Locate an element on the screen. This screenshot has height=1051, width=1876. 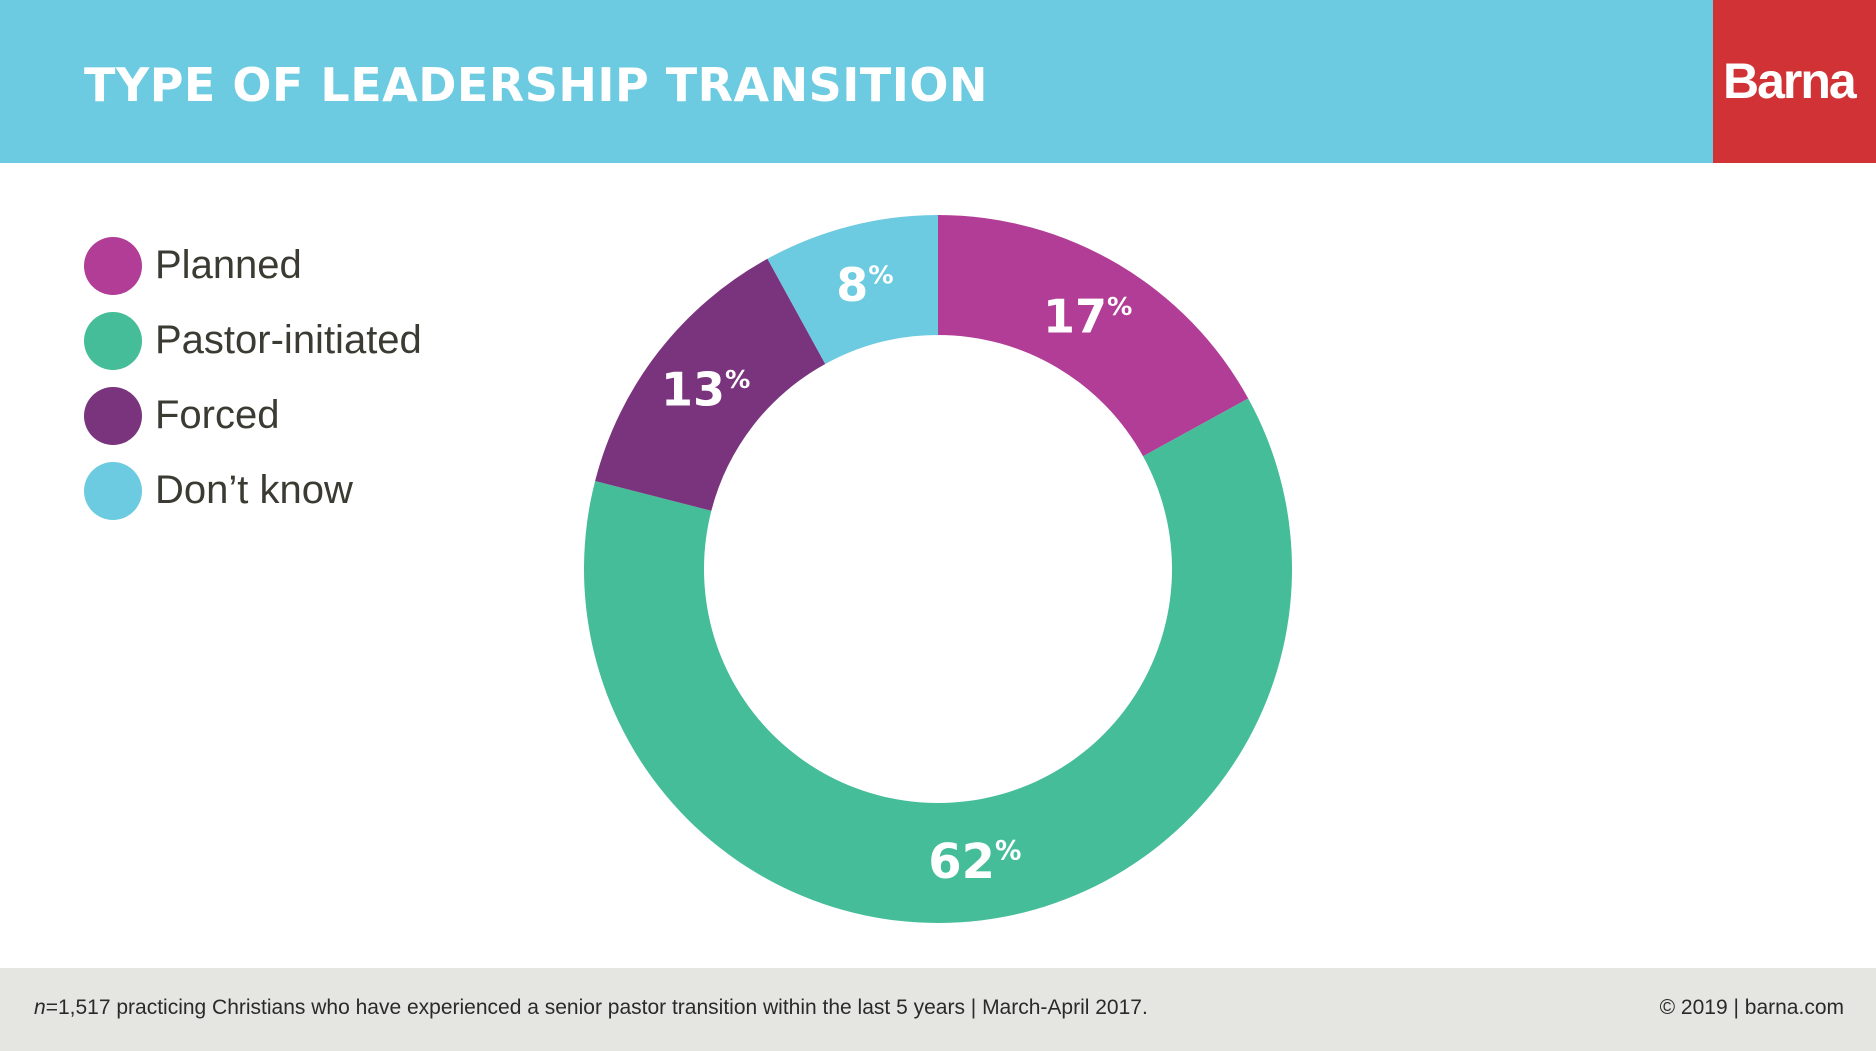
slice-forced is located at coordinates (710, 384).